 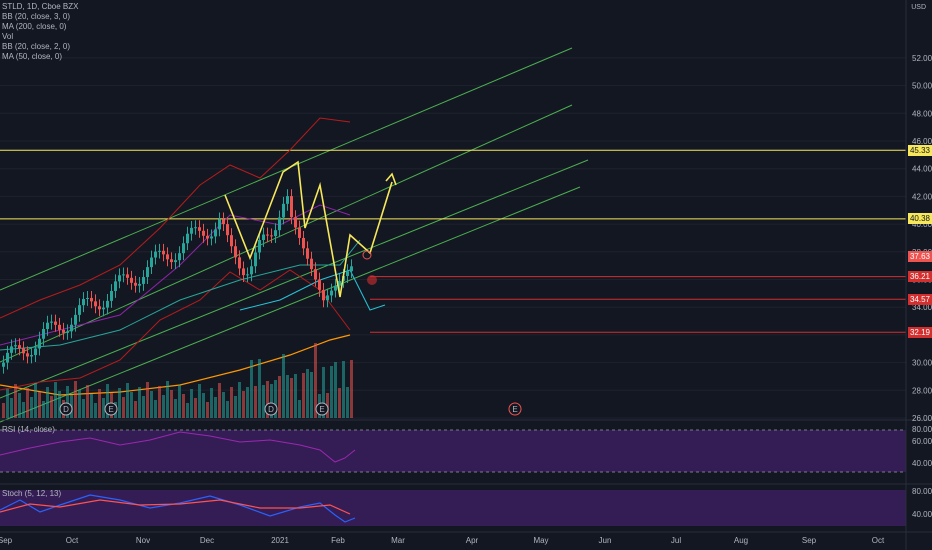 I want to click on stoch-pane: 80.00 40.00, so click(x=466, y=504).